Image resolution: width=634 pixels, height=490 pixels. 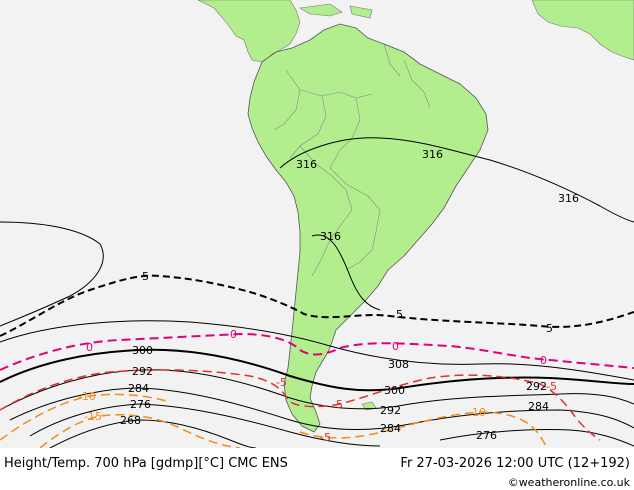 I want to click on contour-276-east, so click(x=536, y=437).